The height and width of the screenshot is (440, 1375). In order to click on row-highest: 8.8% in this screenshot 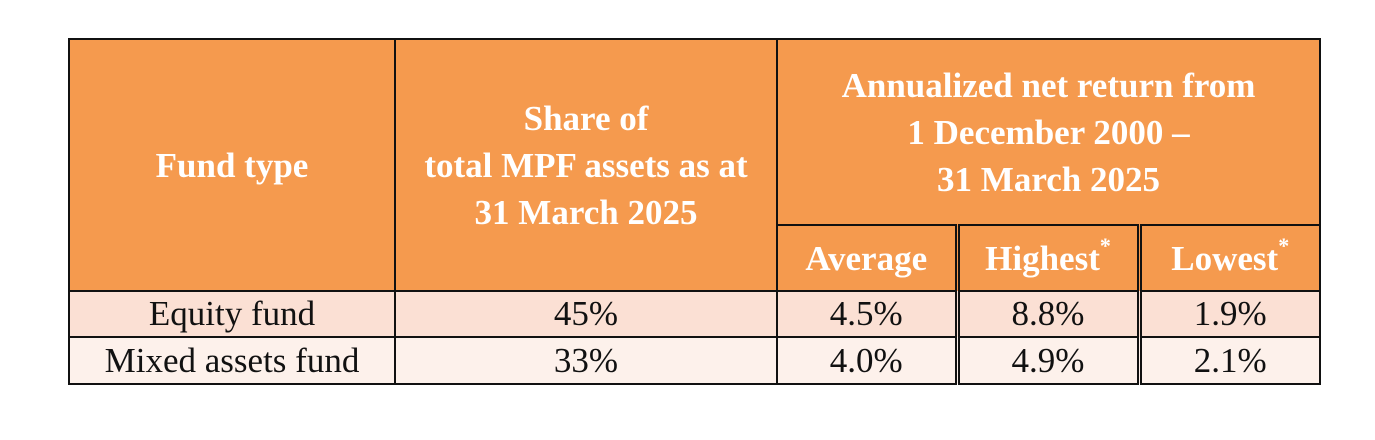, I will do `click(1047, 314)`.